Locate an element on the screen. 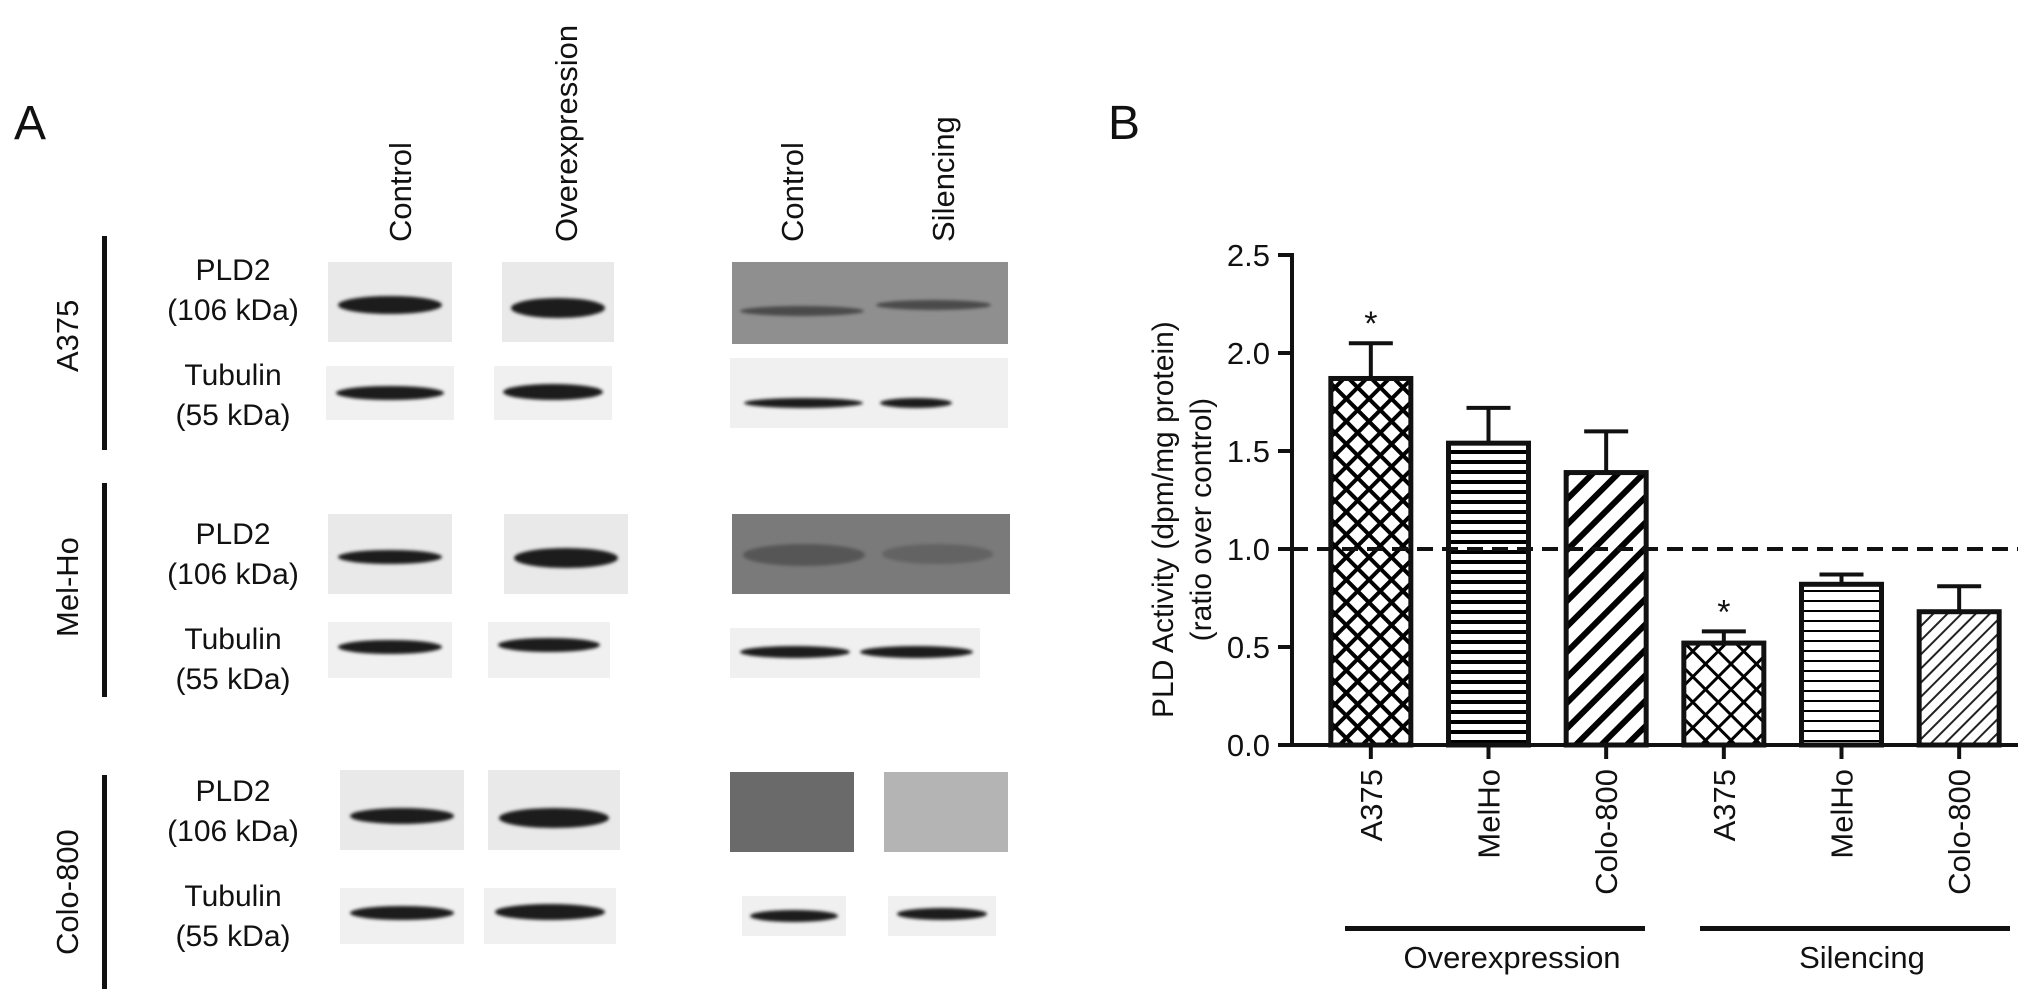 This screenshot has height=995, width=2032. group-underline-overexpression is located at coordinates (1495, 928).